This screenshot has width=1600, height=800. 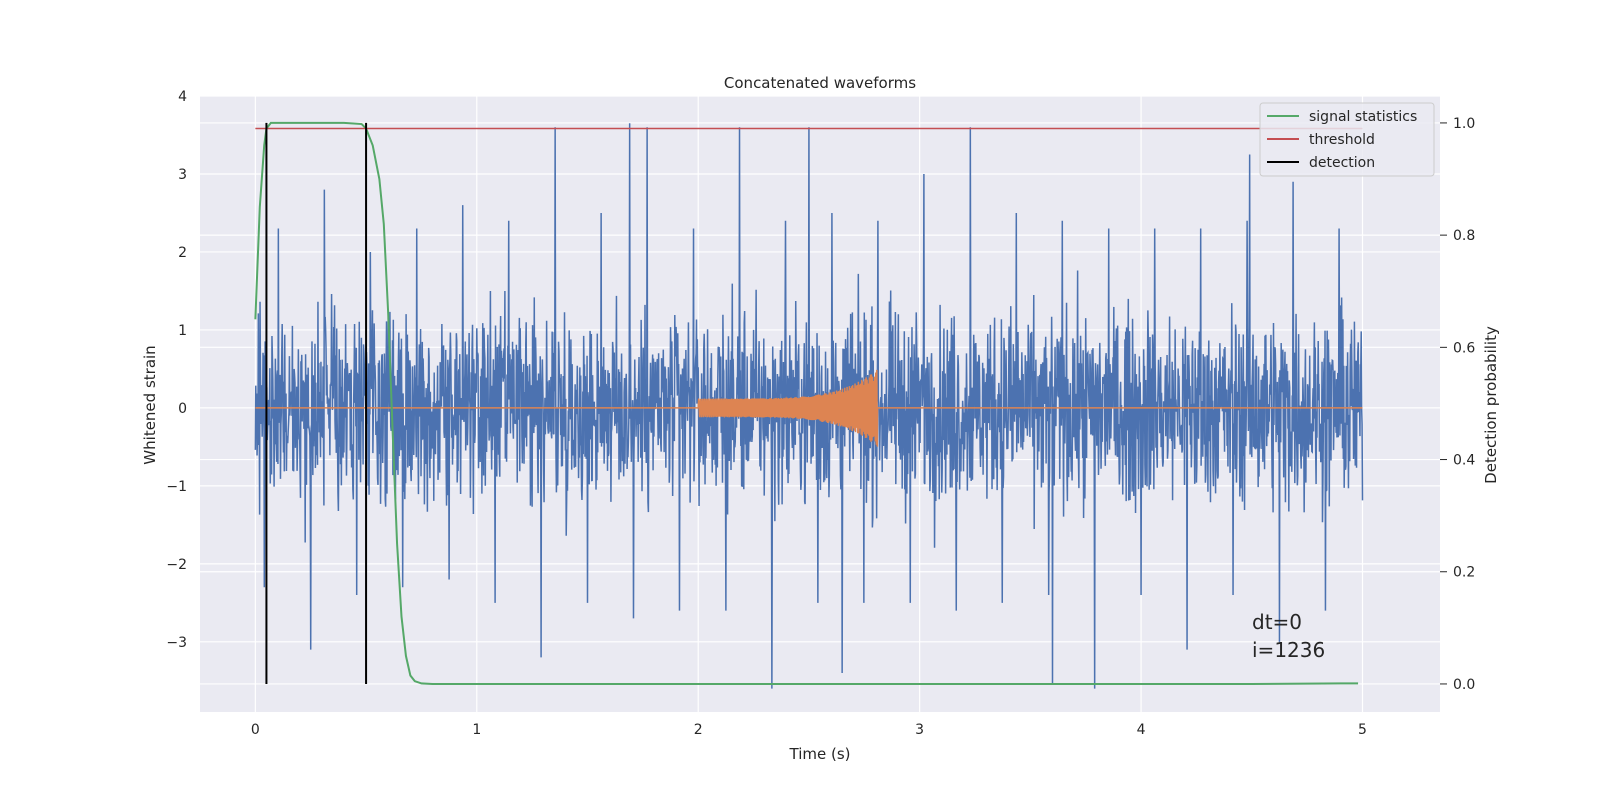 What do you see at coordinates (1288, 636) in the screenshot?
I see `annotation-layer: dt=0 i=1236` at bounding box center [1288, 636].